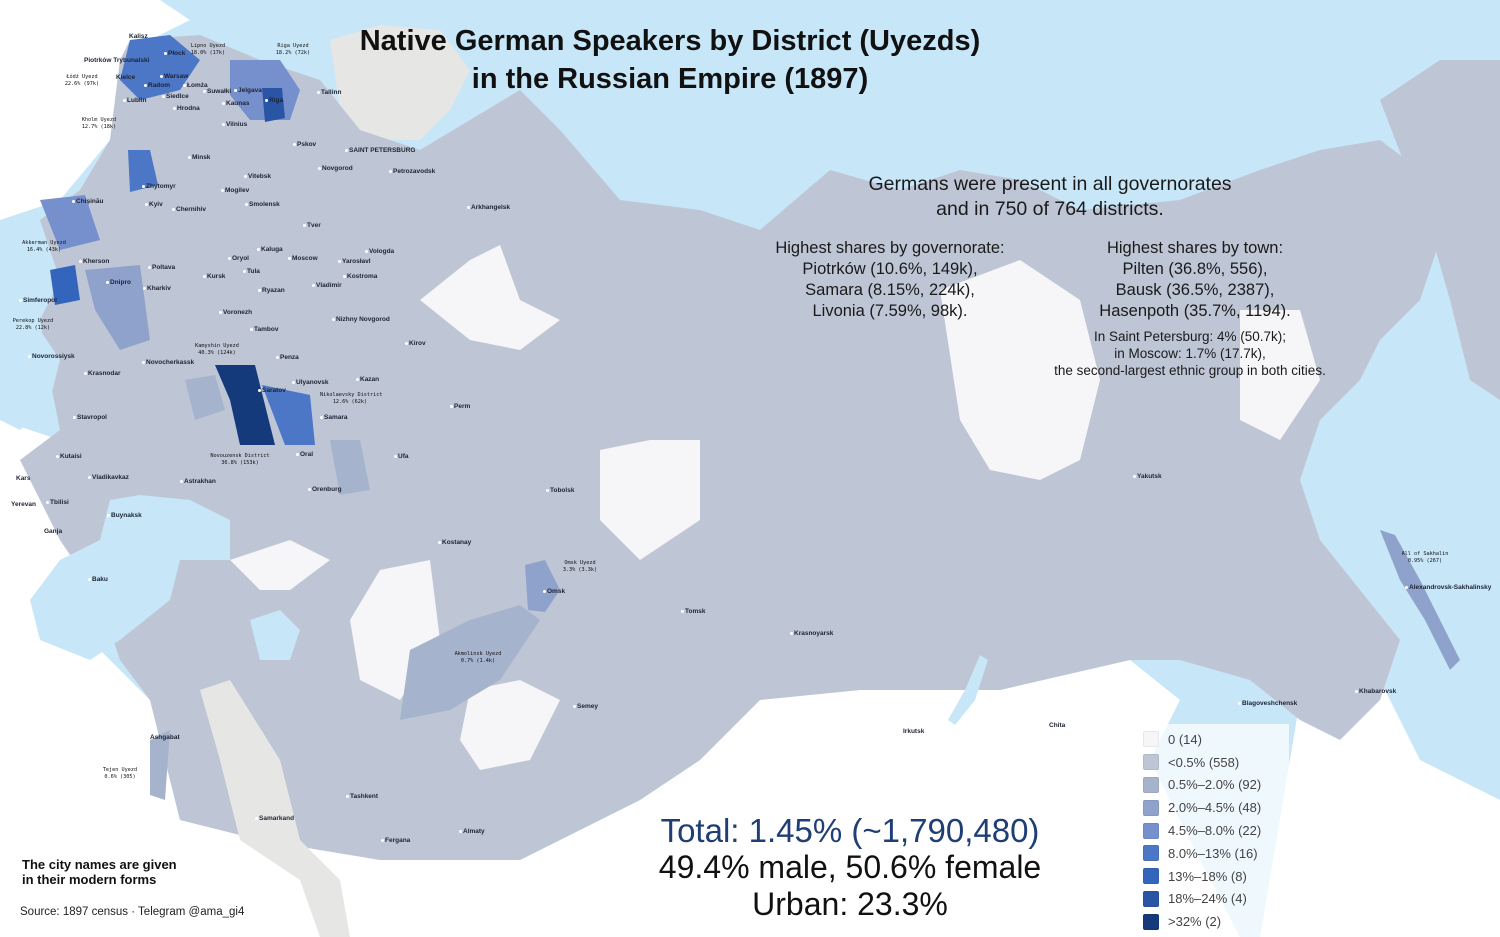 This screenshot has width=1500, height=937. I want to click on annotation-value: 18.0% (17k), so click(208, 53).